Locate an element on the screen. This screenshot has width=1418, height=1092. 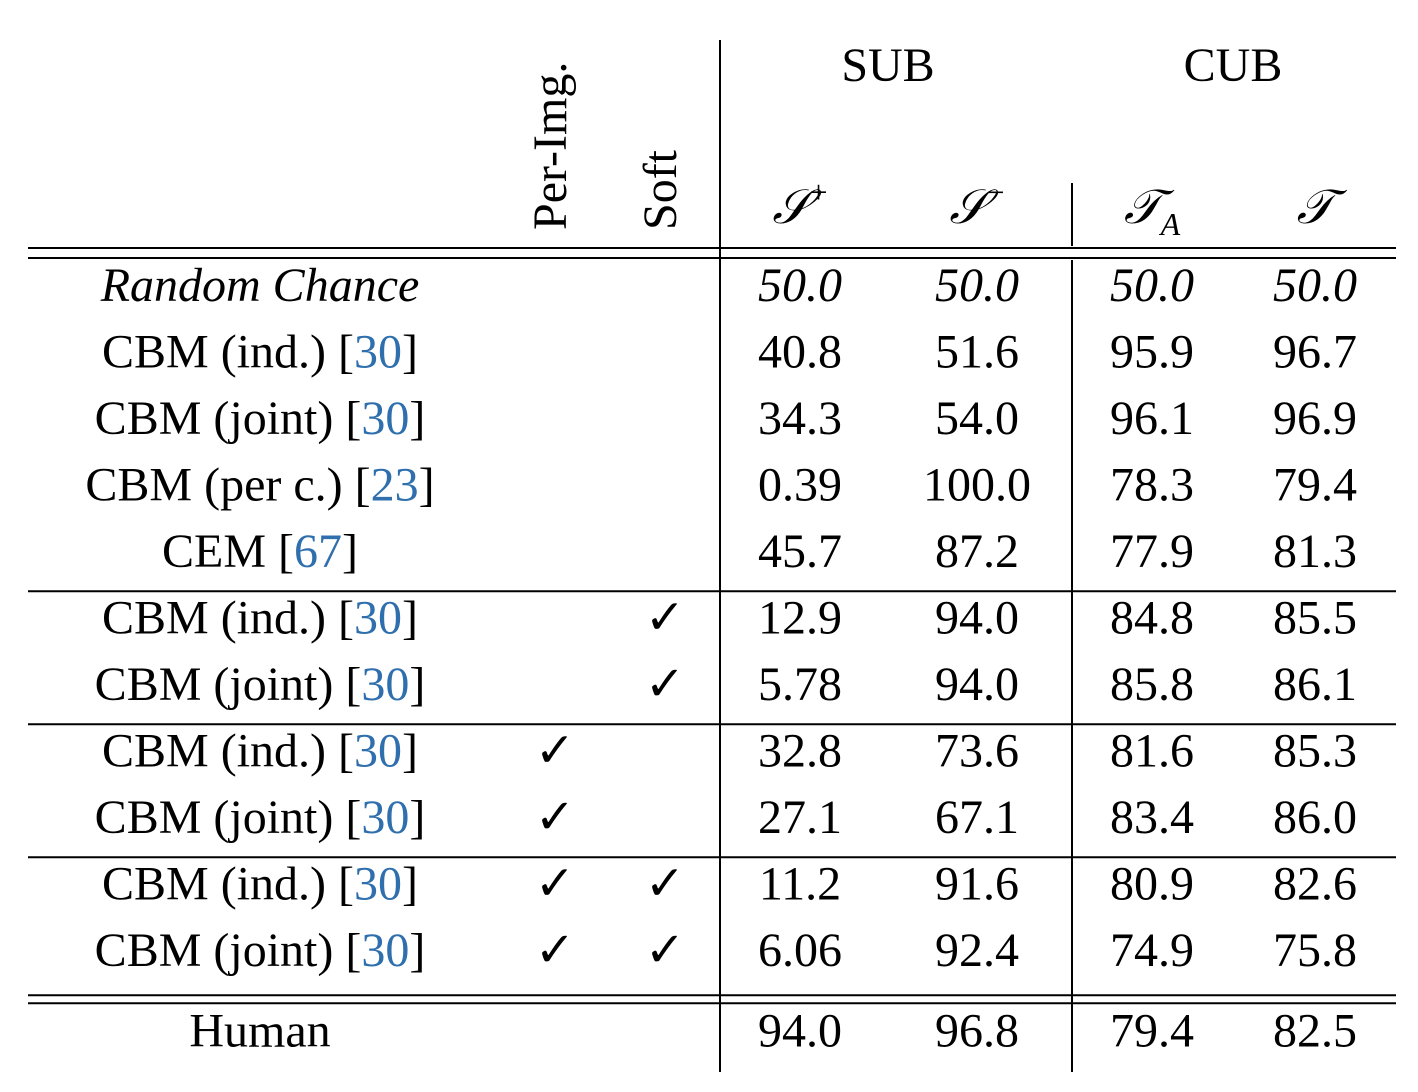
cell-value: 82.6 is located at coordinates (1315, 884).